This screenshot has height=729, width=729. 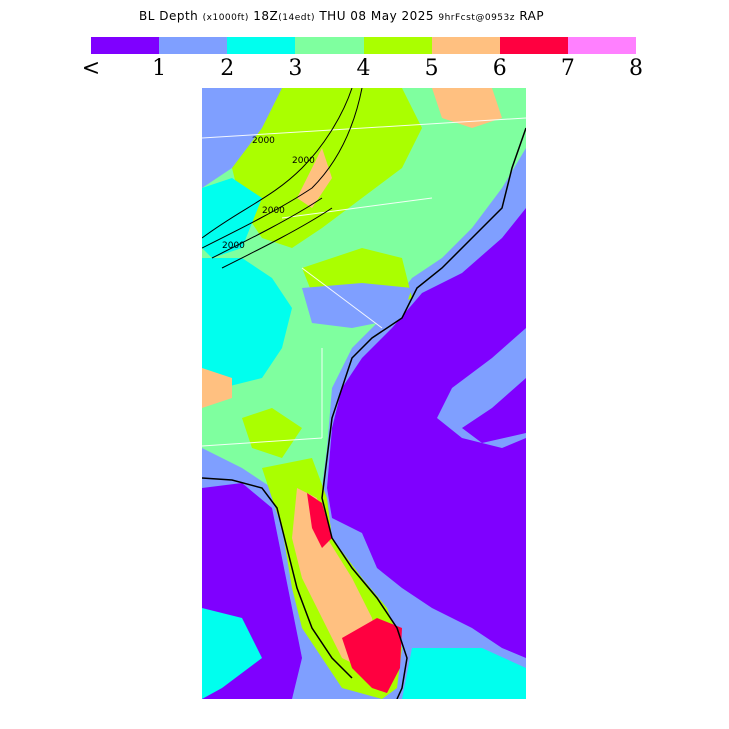 I want to click on valid-time: 18Z, so click(x=266, y=16).